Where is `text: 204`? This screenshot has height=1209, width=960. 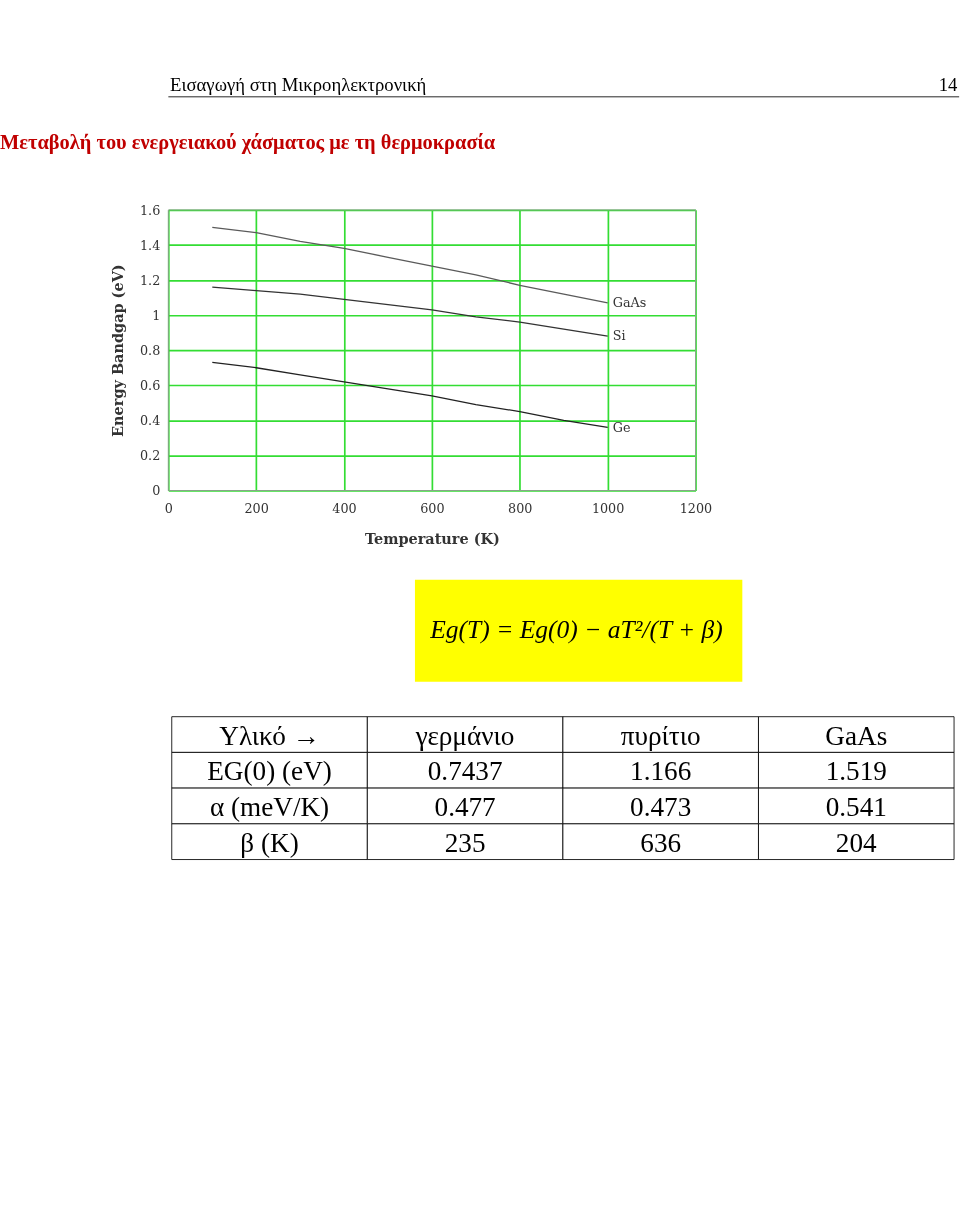
text: 204 is located at coordinates (856, 842).